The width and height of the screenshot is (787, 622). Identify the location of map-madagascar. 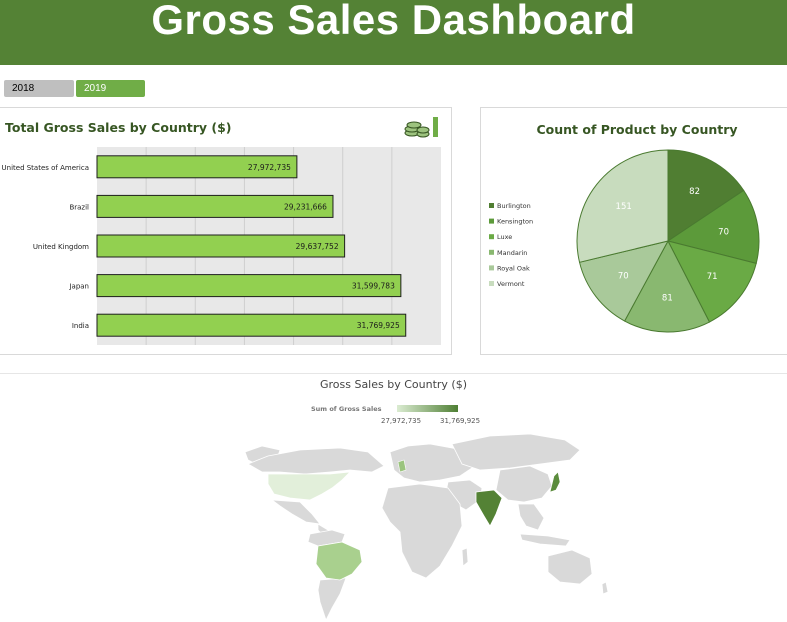
(465, 557).